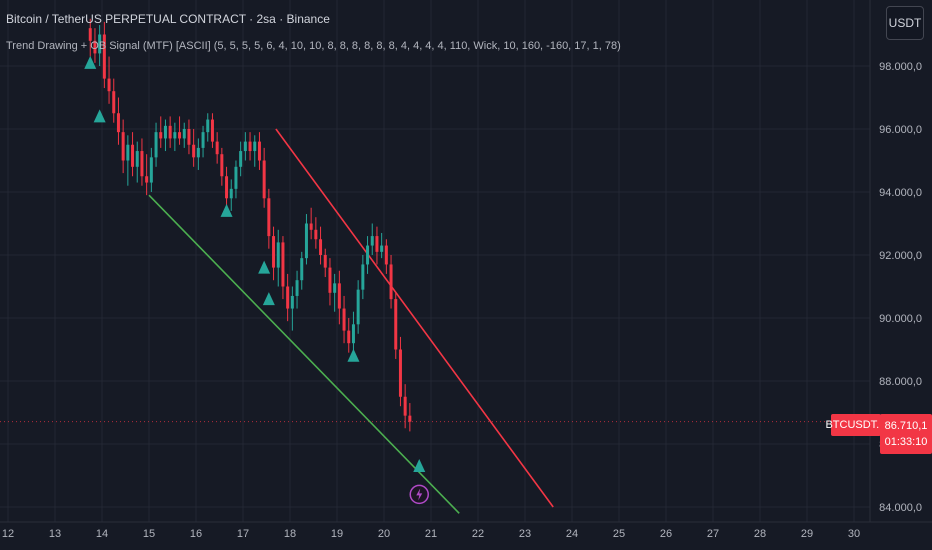  Describe the element at coordinates (906, 434) in the screenshot. I see `last-price-badge: 86.710,1 01:33:10` at that location.